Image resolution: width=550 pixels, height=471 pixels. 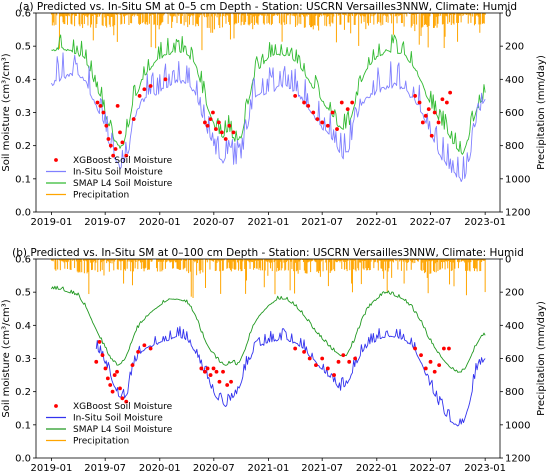 What do you see at coordinates (269, 467) in the screenshot?
I see `x-tick-label: 2021-01` at bounding box center [269, 467].